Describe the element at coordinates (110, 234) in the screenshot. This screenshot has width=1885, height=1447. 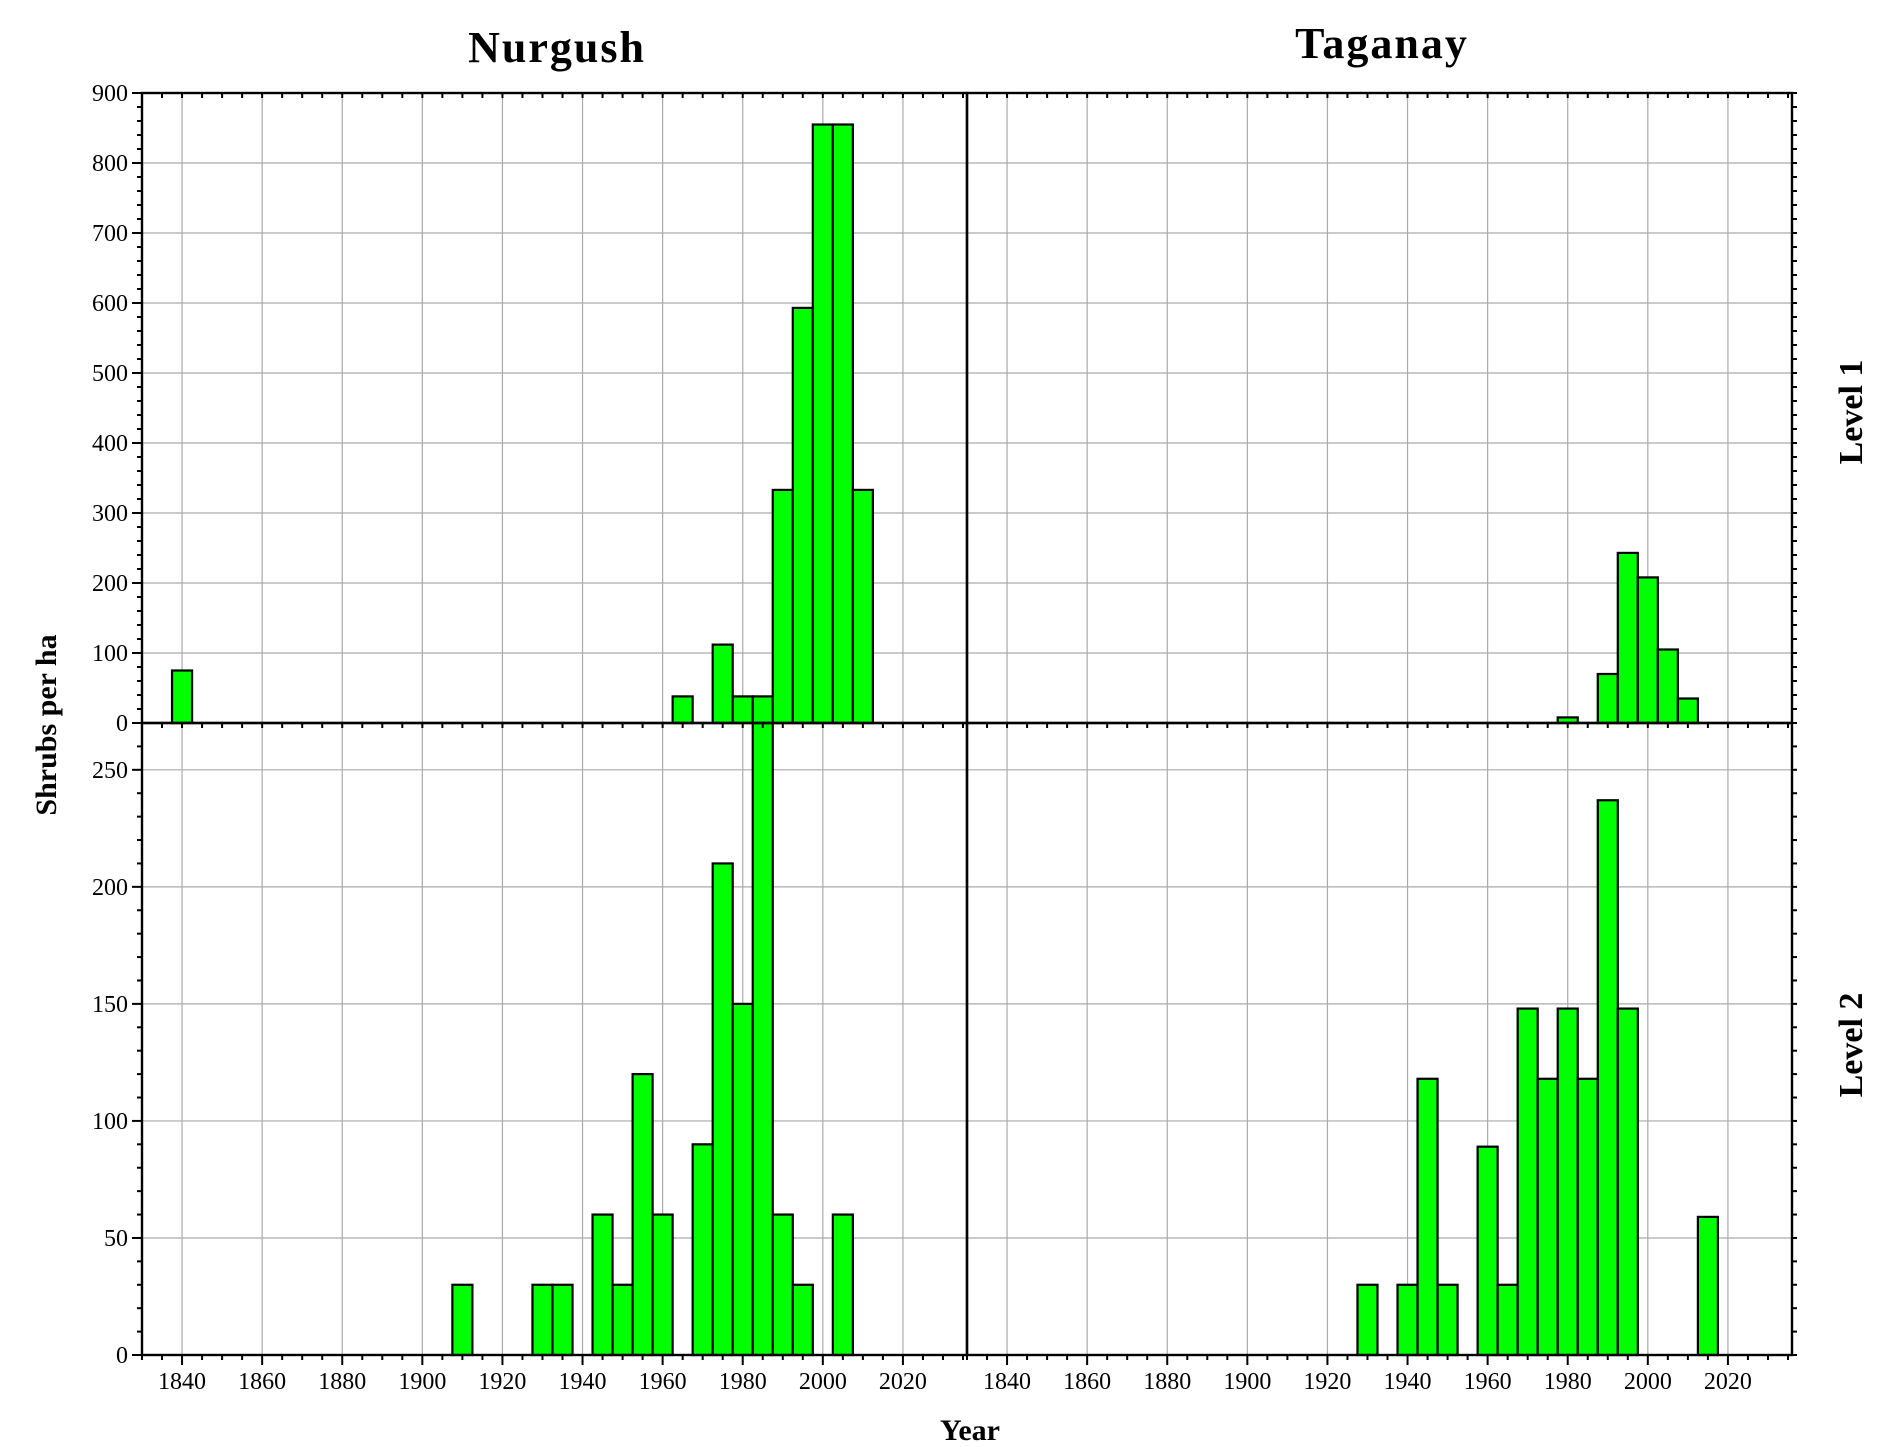
I see `y-tick-label: 700` at that location.